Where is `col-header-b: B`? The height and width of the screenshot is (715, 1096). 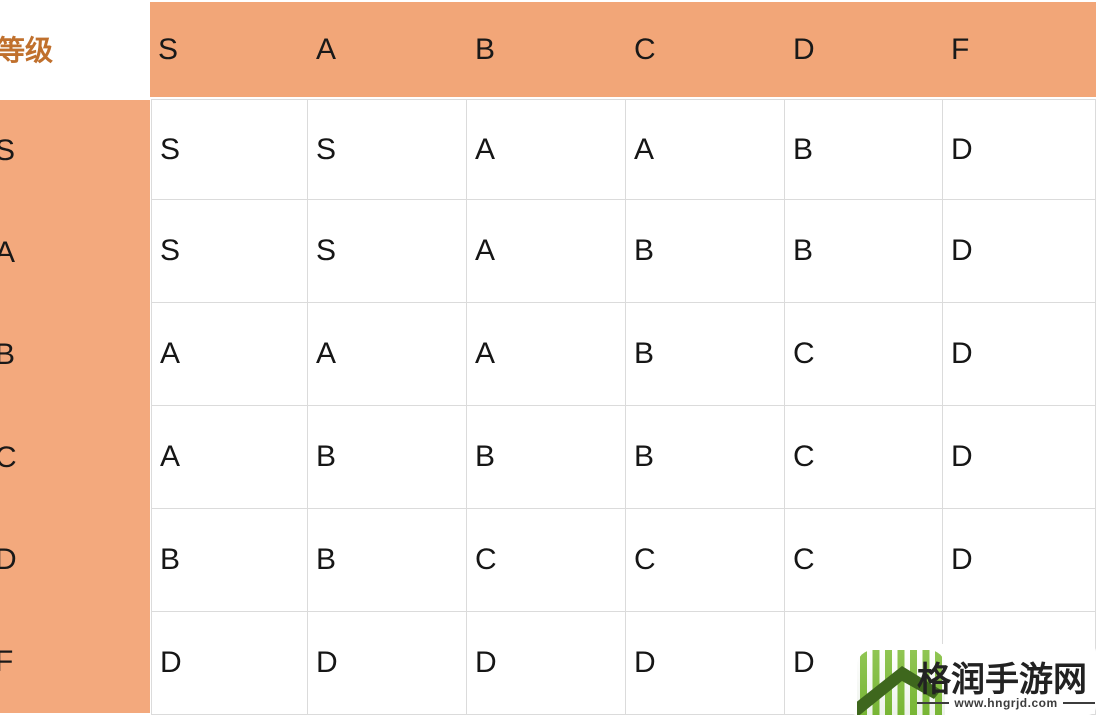
col-header-b: B is located at coordinates (546, 49).